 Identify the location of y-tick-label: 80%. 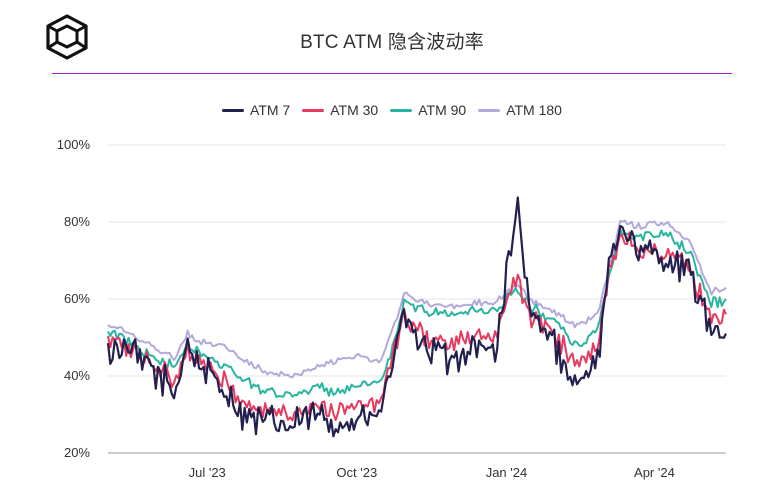
(77, 221).